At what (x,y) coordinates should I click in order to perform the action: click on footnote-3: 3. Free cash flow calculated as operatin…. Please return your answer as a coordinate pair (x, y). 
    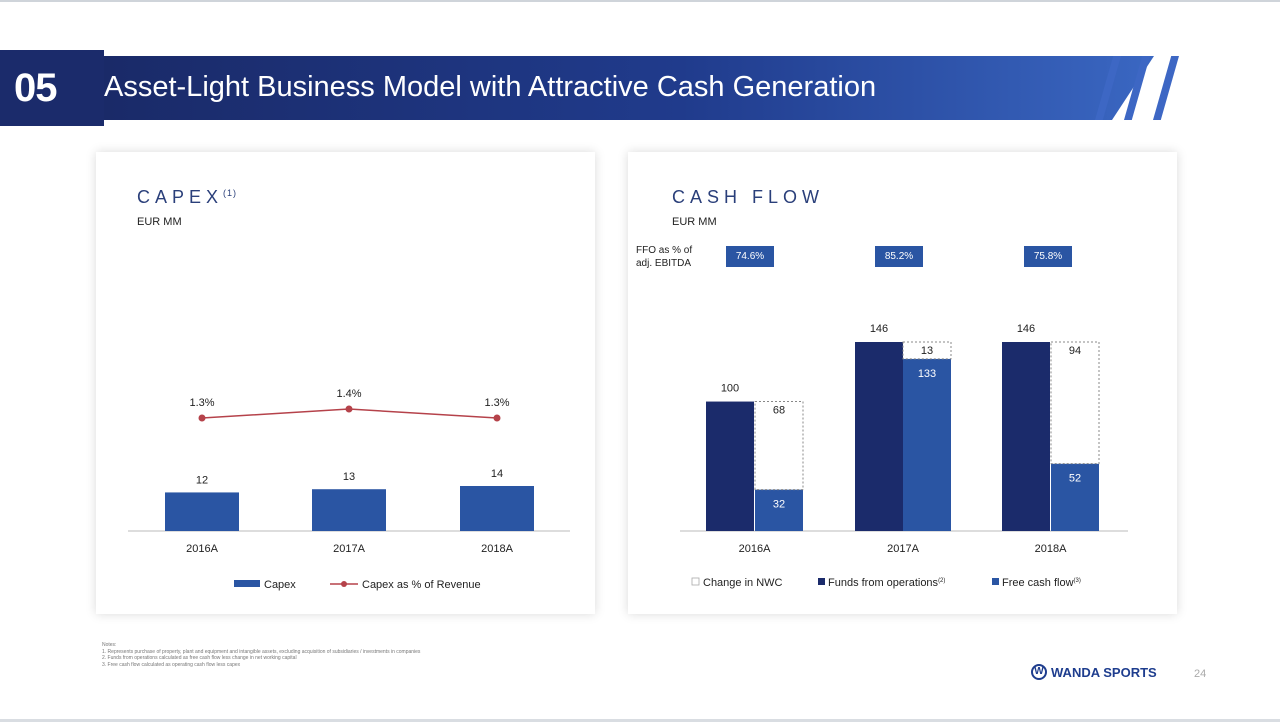
    Looking at the image, I should click on (171, 664).